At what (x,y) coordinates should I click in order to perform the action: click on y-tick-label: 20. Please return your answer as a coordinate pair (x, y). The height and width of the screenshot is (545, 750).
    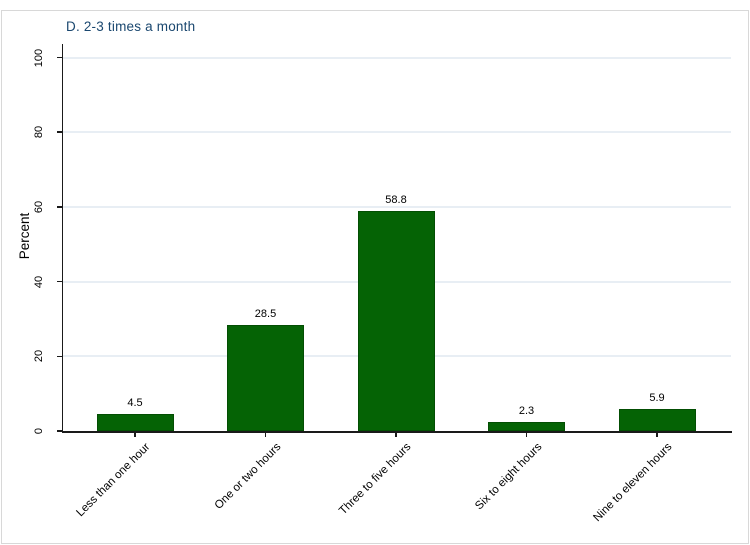
    Looking at the image, I should click on (39, 356).